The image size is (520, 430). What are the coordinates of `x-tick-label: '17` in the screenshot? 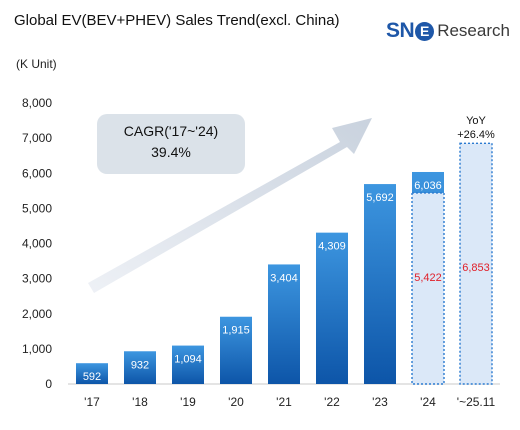 It's located at (92, 402).